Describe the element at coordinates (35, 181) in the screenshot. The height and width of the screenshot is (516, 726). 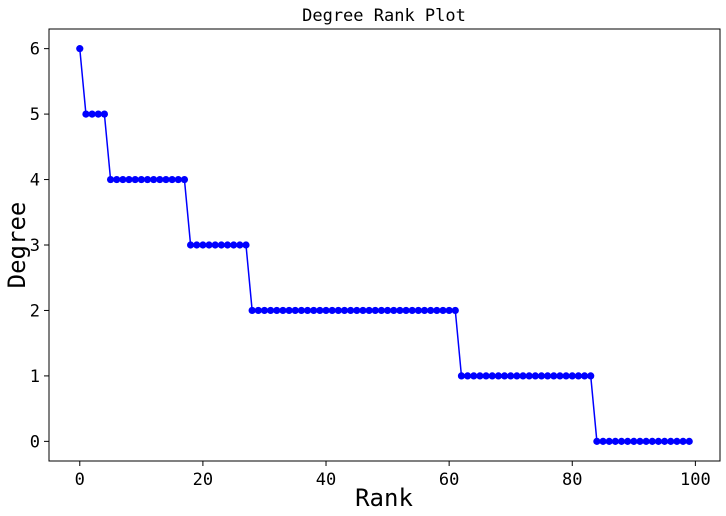
I see `y-tick-label: 4` at that location.